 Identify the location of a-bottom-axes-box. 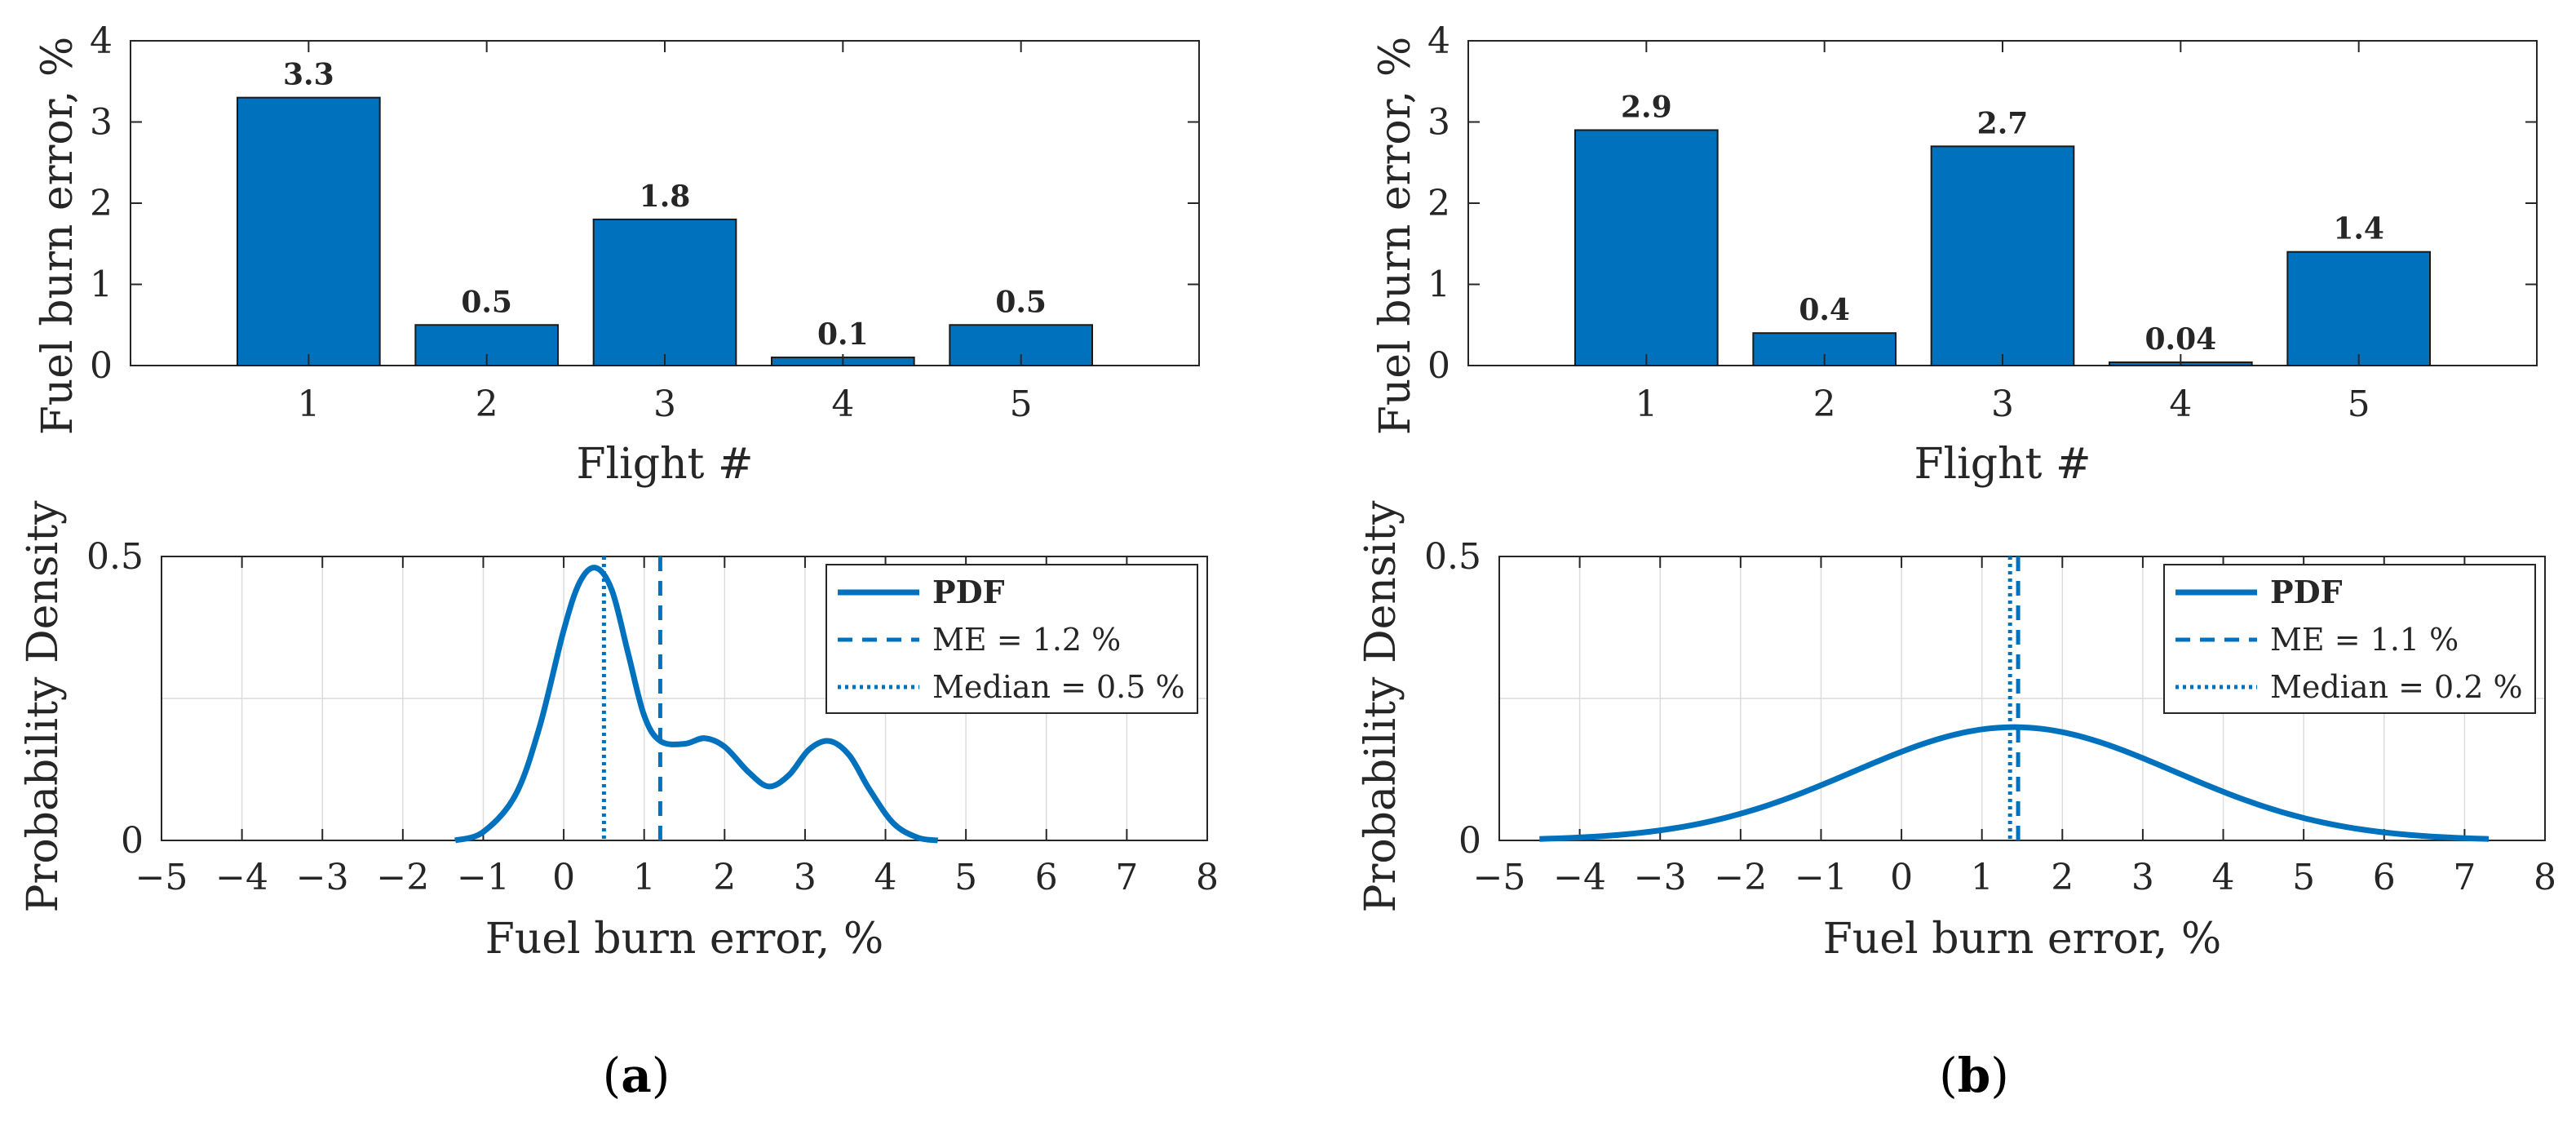
(684, 698).